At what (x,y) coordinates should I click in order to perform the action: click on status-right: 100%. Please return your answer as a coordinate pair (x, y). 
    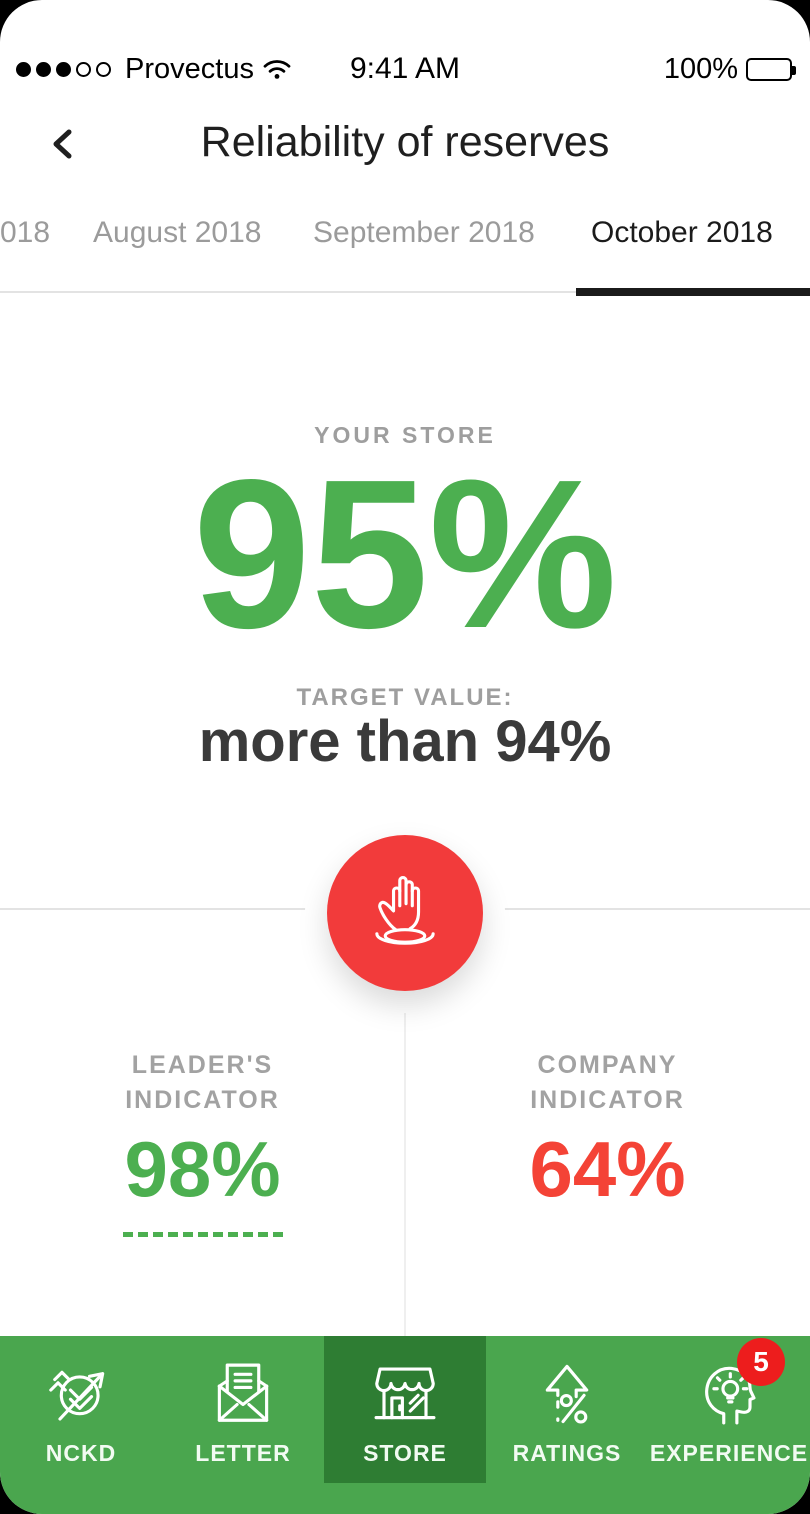
    Looking at the image, I should click on (729, 69).